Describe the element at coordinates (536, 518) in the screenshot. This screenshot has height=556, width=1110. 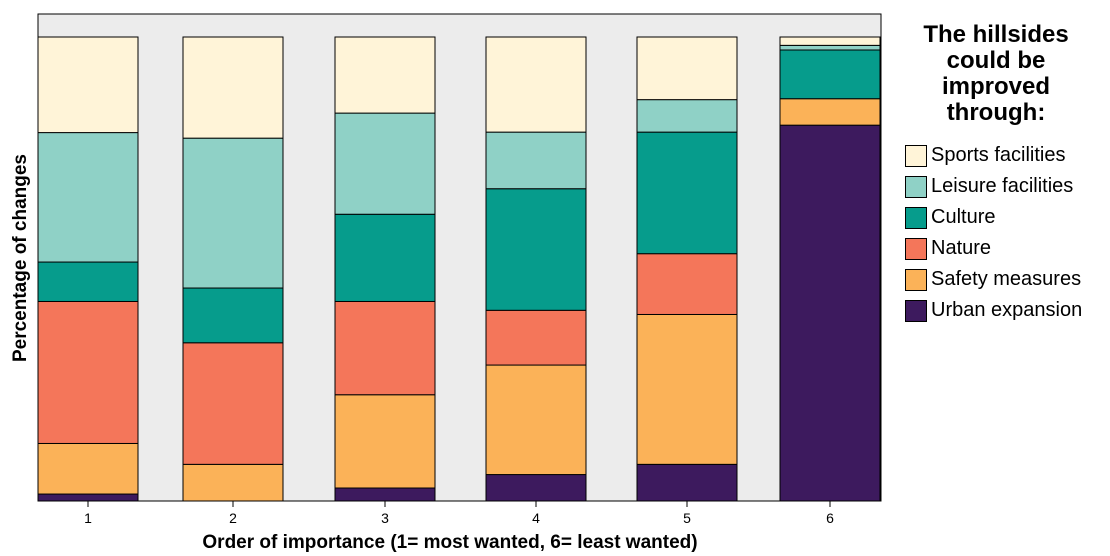
I see `x-tick-label-4: 4` at that location.